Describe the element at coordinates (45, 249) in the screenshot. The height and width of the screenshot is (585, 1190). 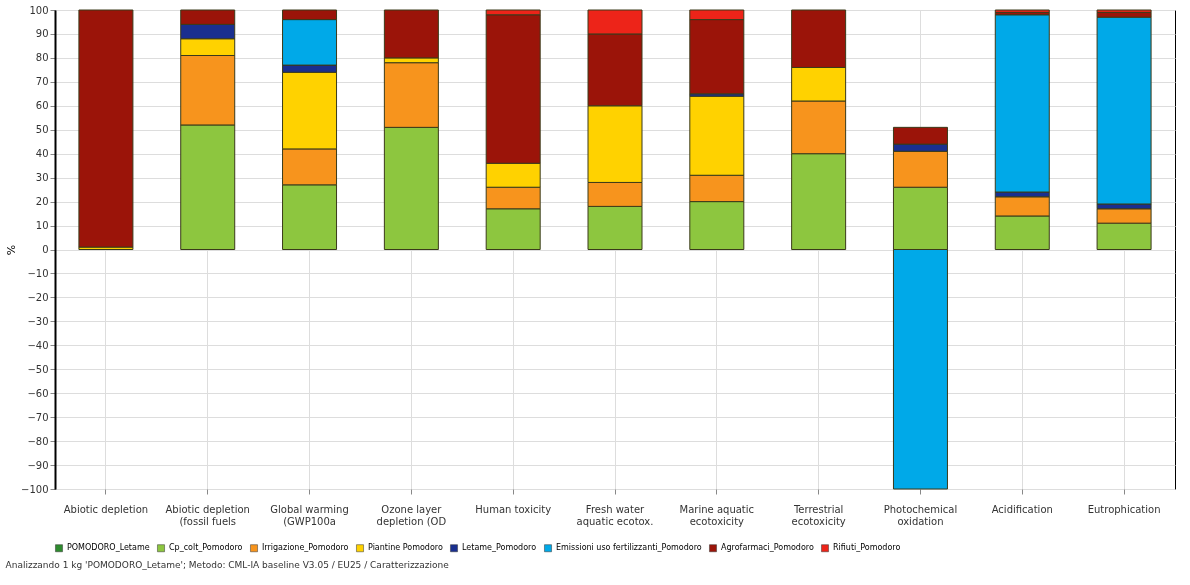
I see `y-tick-label: 0` at that location.